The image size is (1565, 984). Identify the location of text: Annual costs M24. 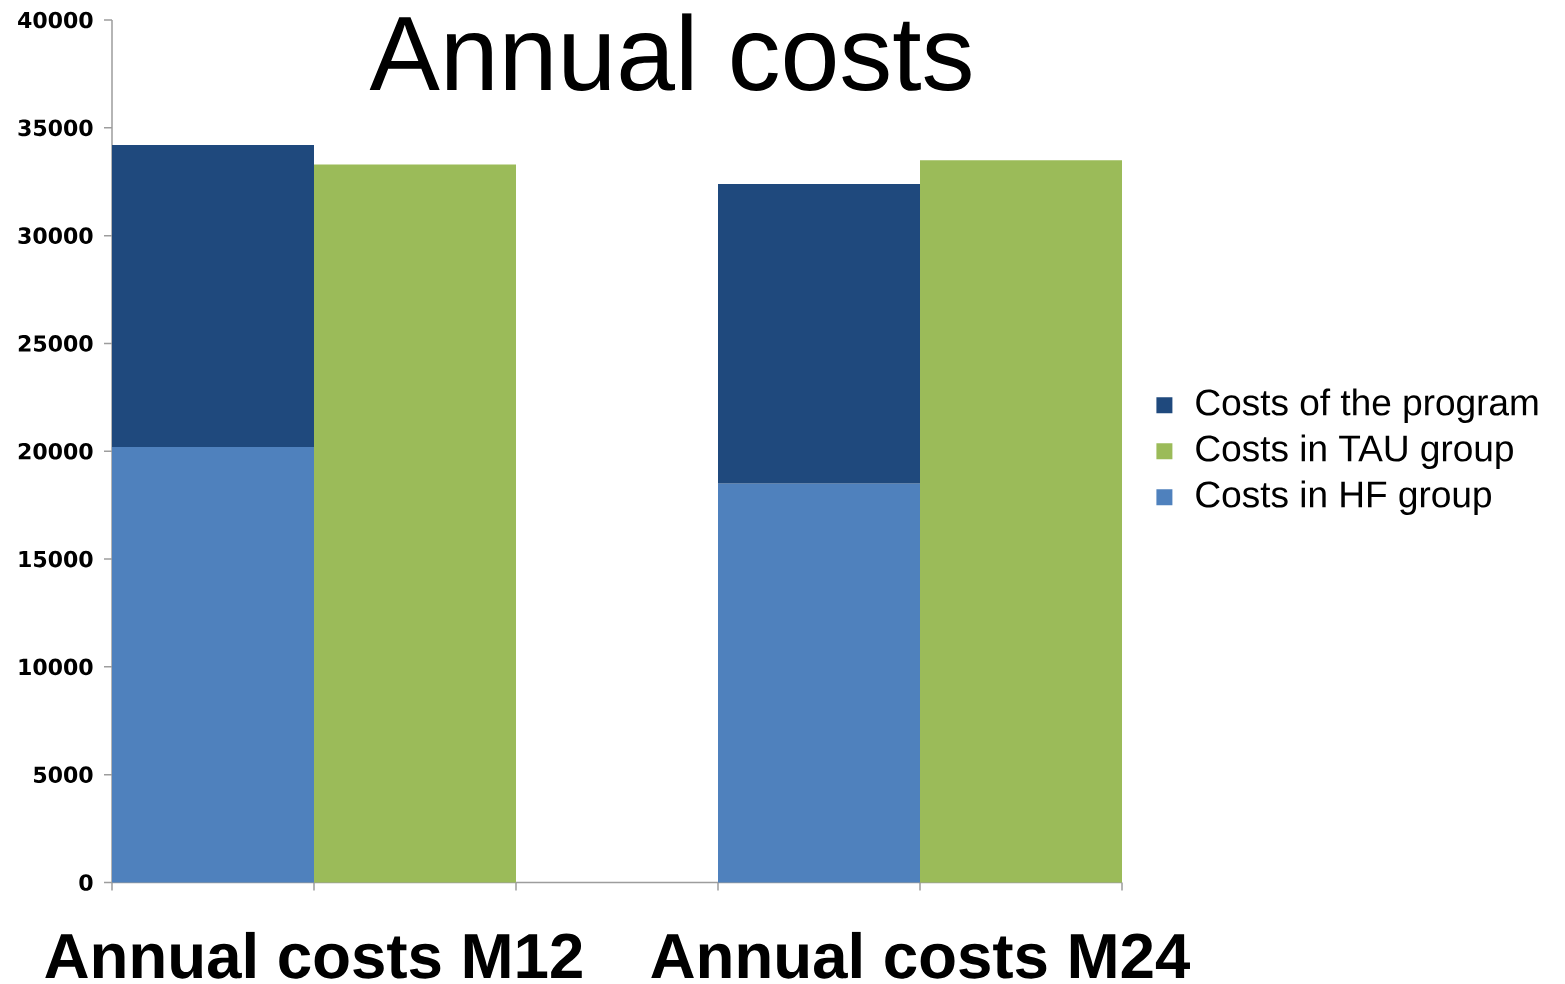
(920, 955).